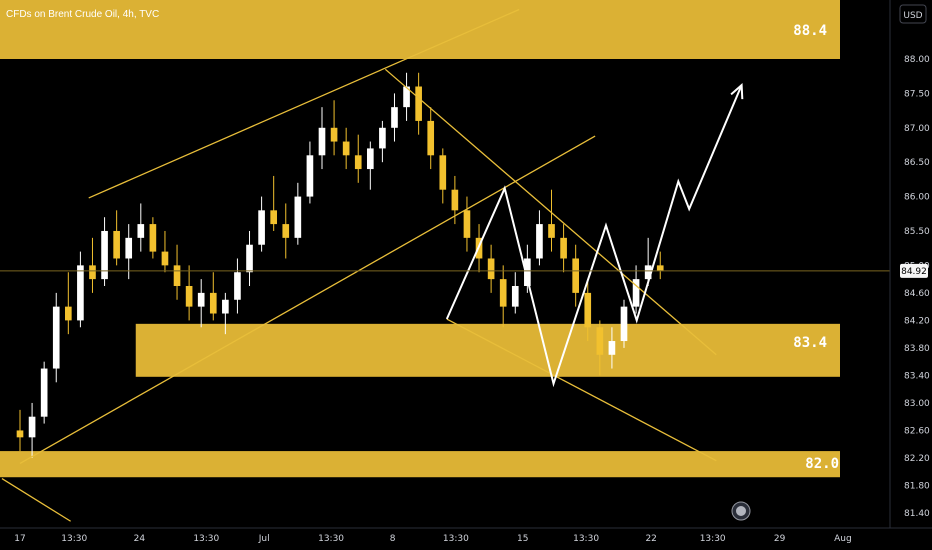 The width and height of the screenshot is (932, 550). Describe the element at coordinates (650, 539) in the screenshot. I see `time-tick-label: 22` at that location.